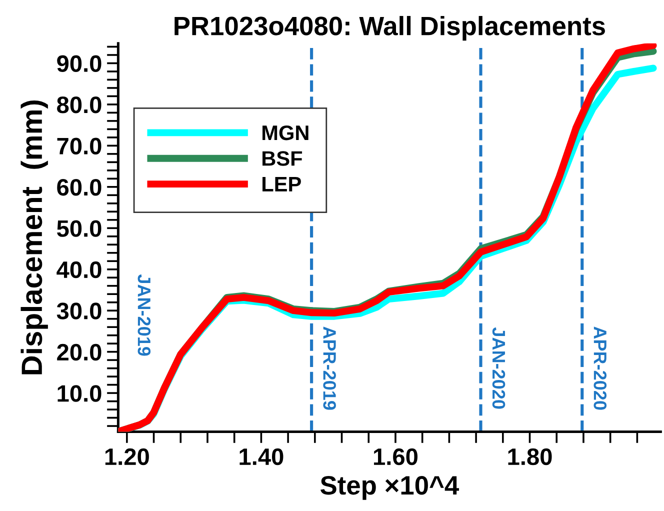 The width and height of the screenshot is (664, 511). I want to click on x-tick-label: 1.20, so click(127, 457).